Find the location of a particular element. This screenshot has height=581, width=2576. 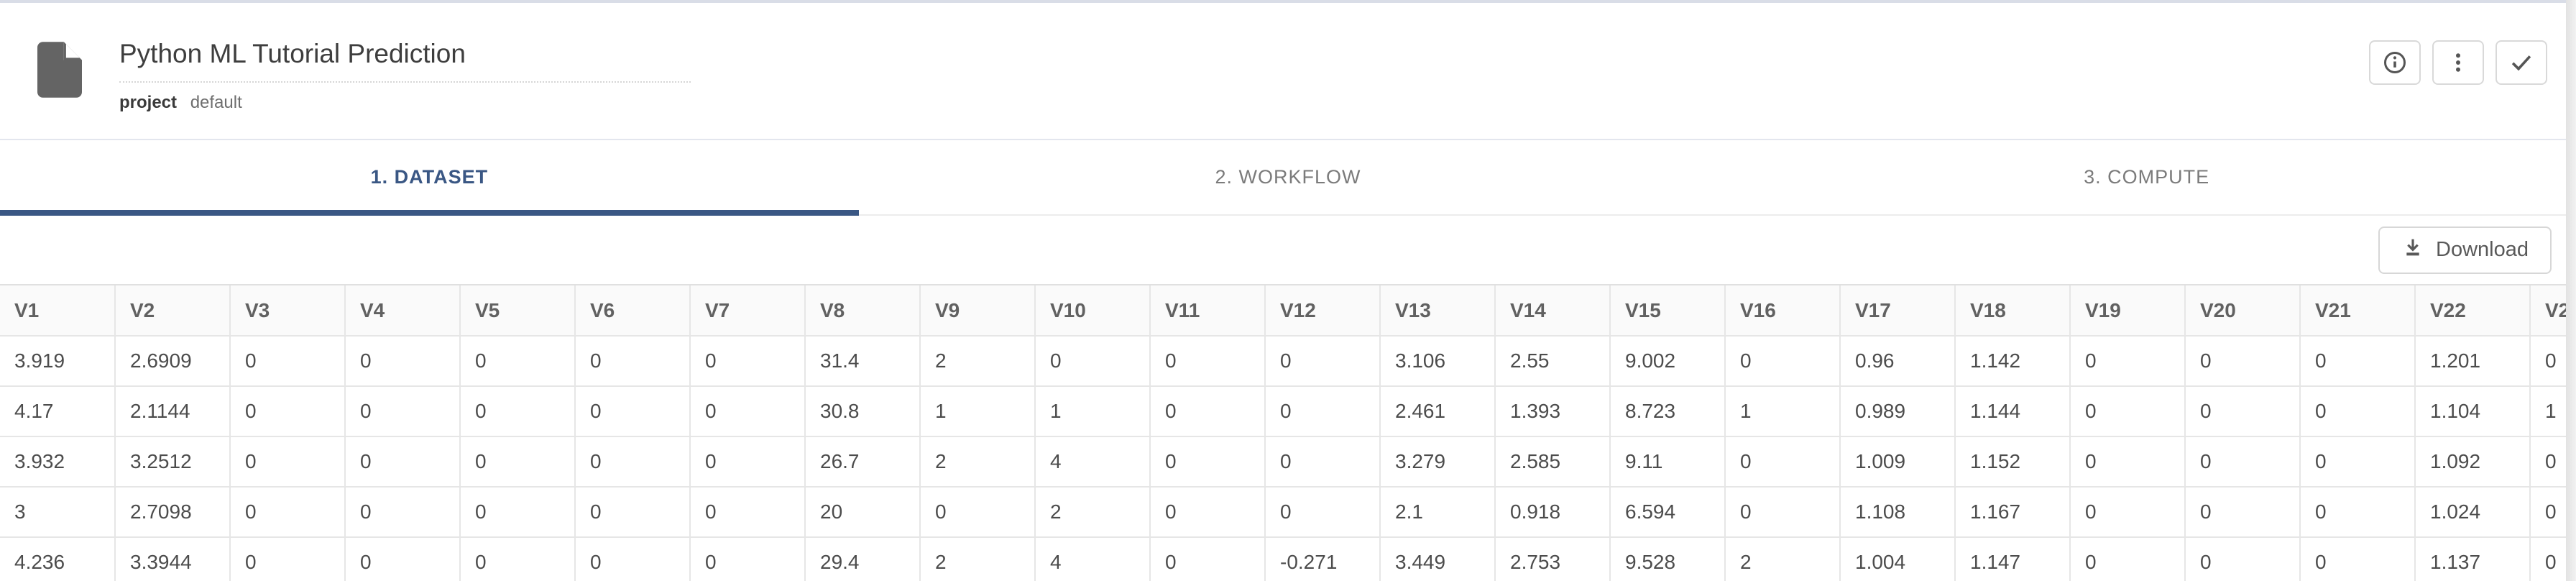

project-meta: project default is located at coordinates (405, 103).